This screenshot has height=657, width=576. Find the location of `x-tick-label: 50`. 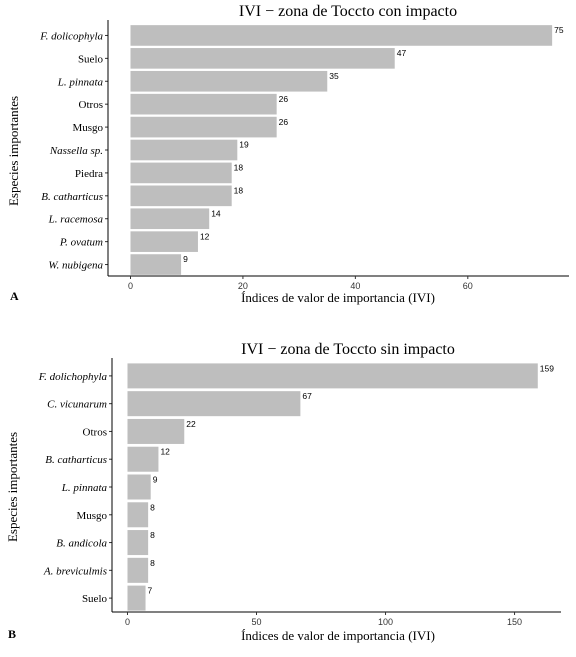

x-tick-label: 50 is located at coordinates (256, 622).